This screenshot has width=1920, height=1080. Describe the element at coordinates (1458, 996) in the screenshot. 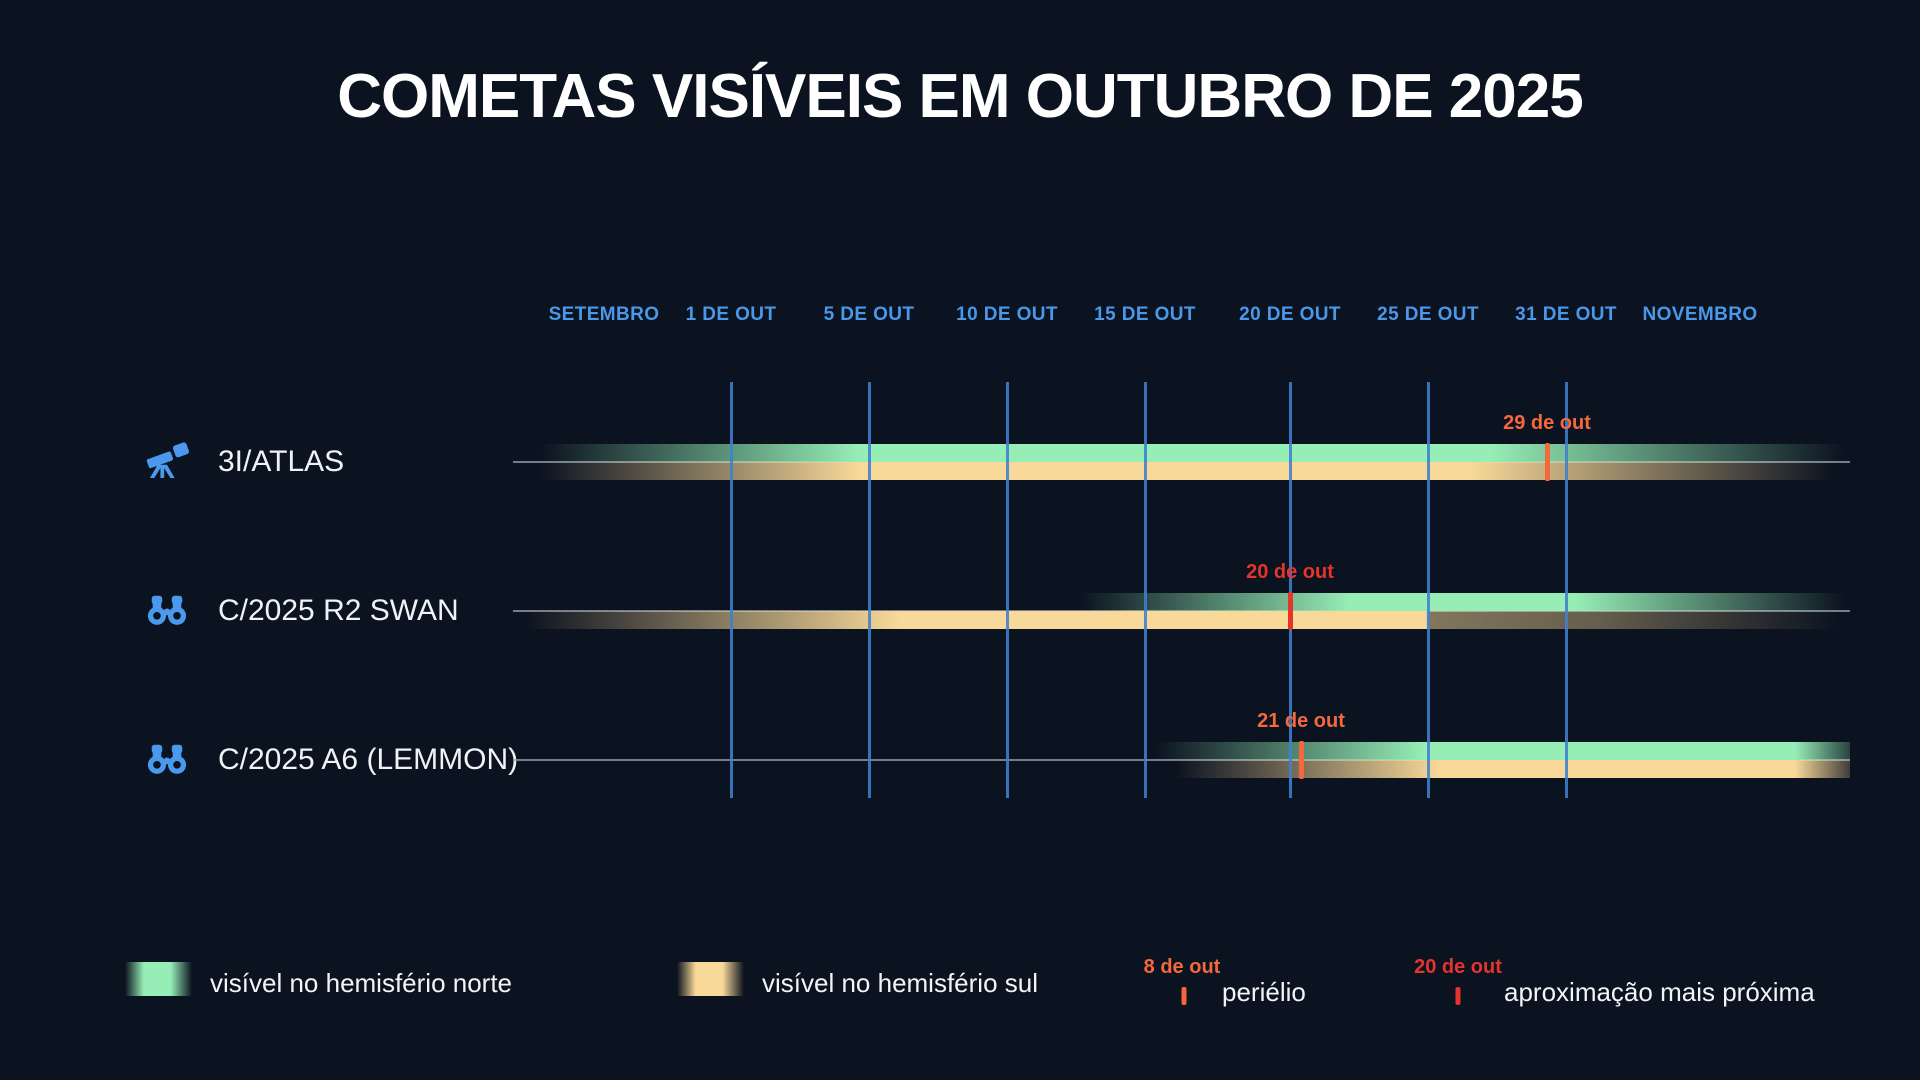

I see `legend-tick-closest-approach-icon` at that location.